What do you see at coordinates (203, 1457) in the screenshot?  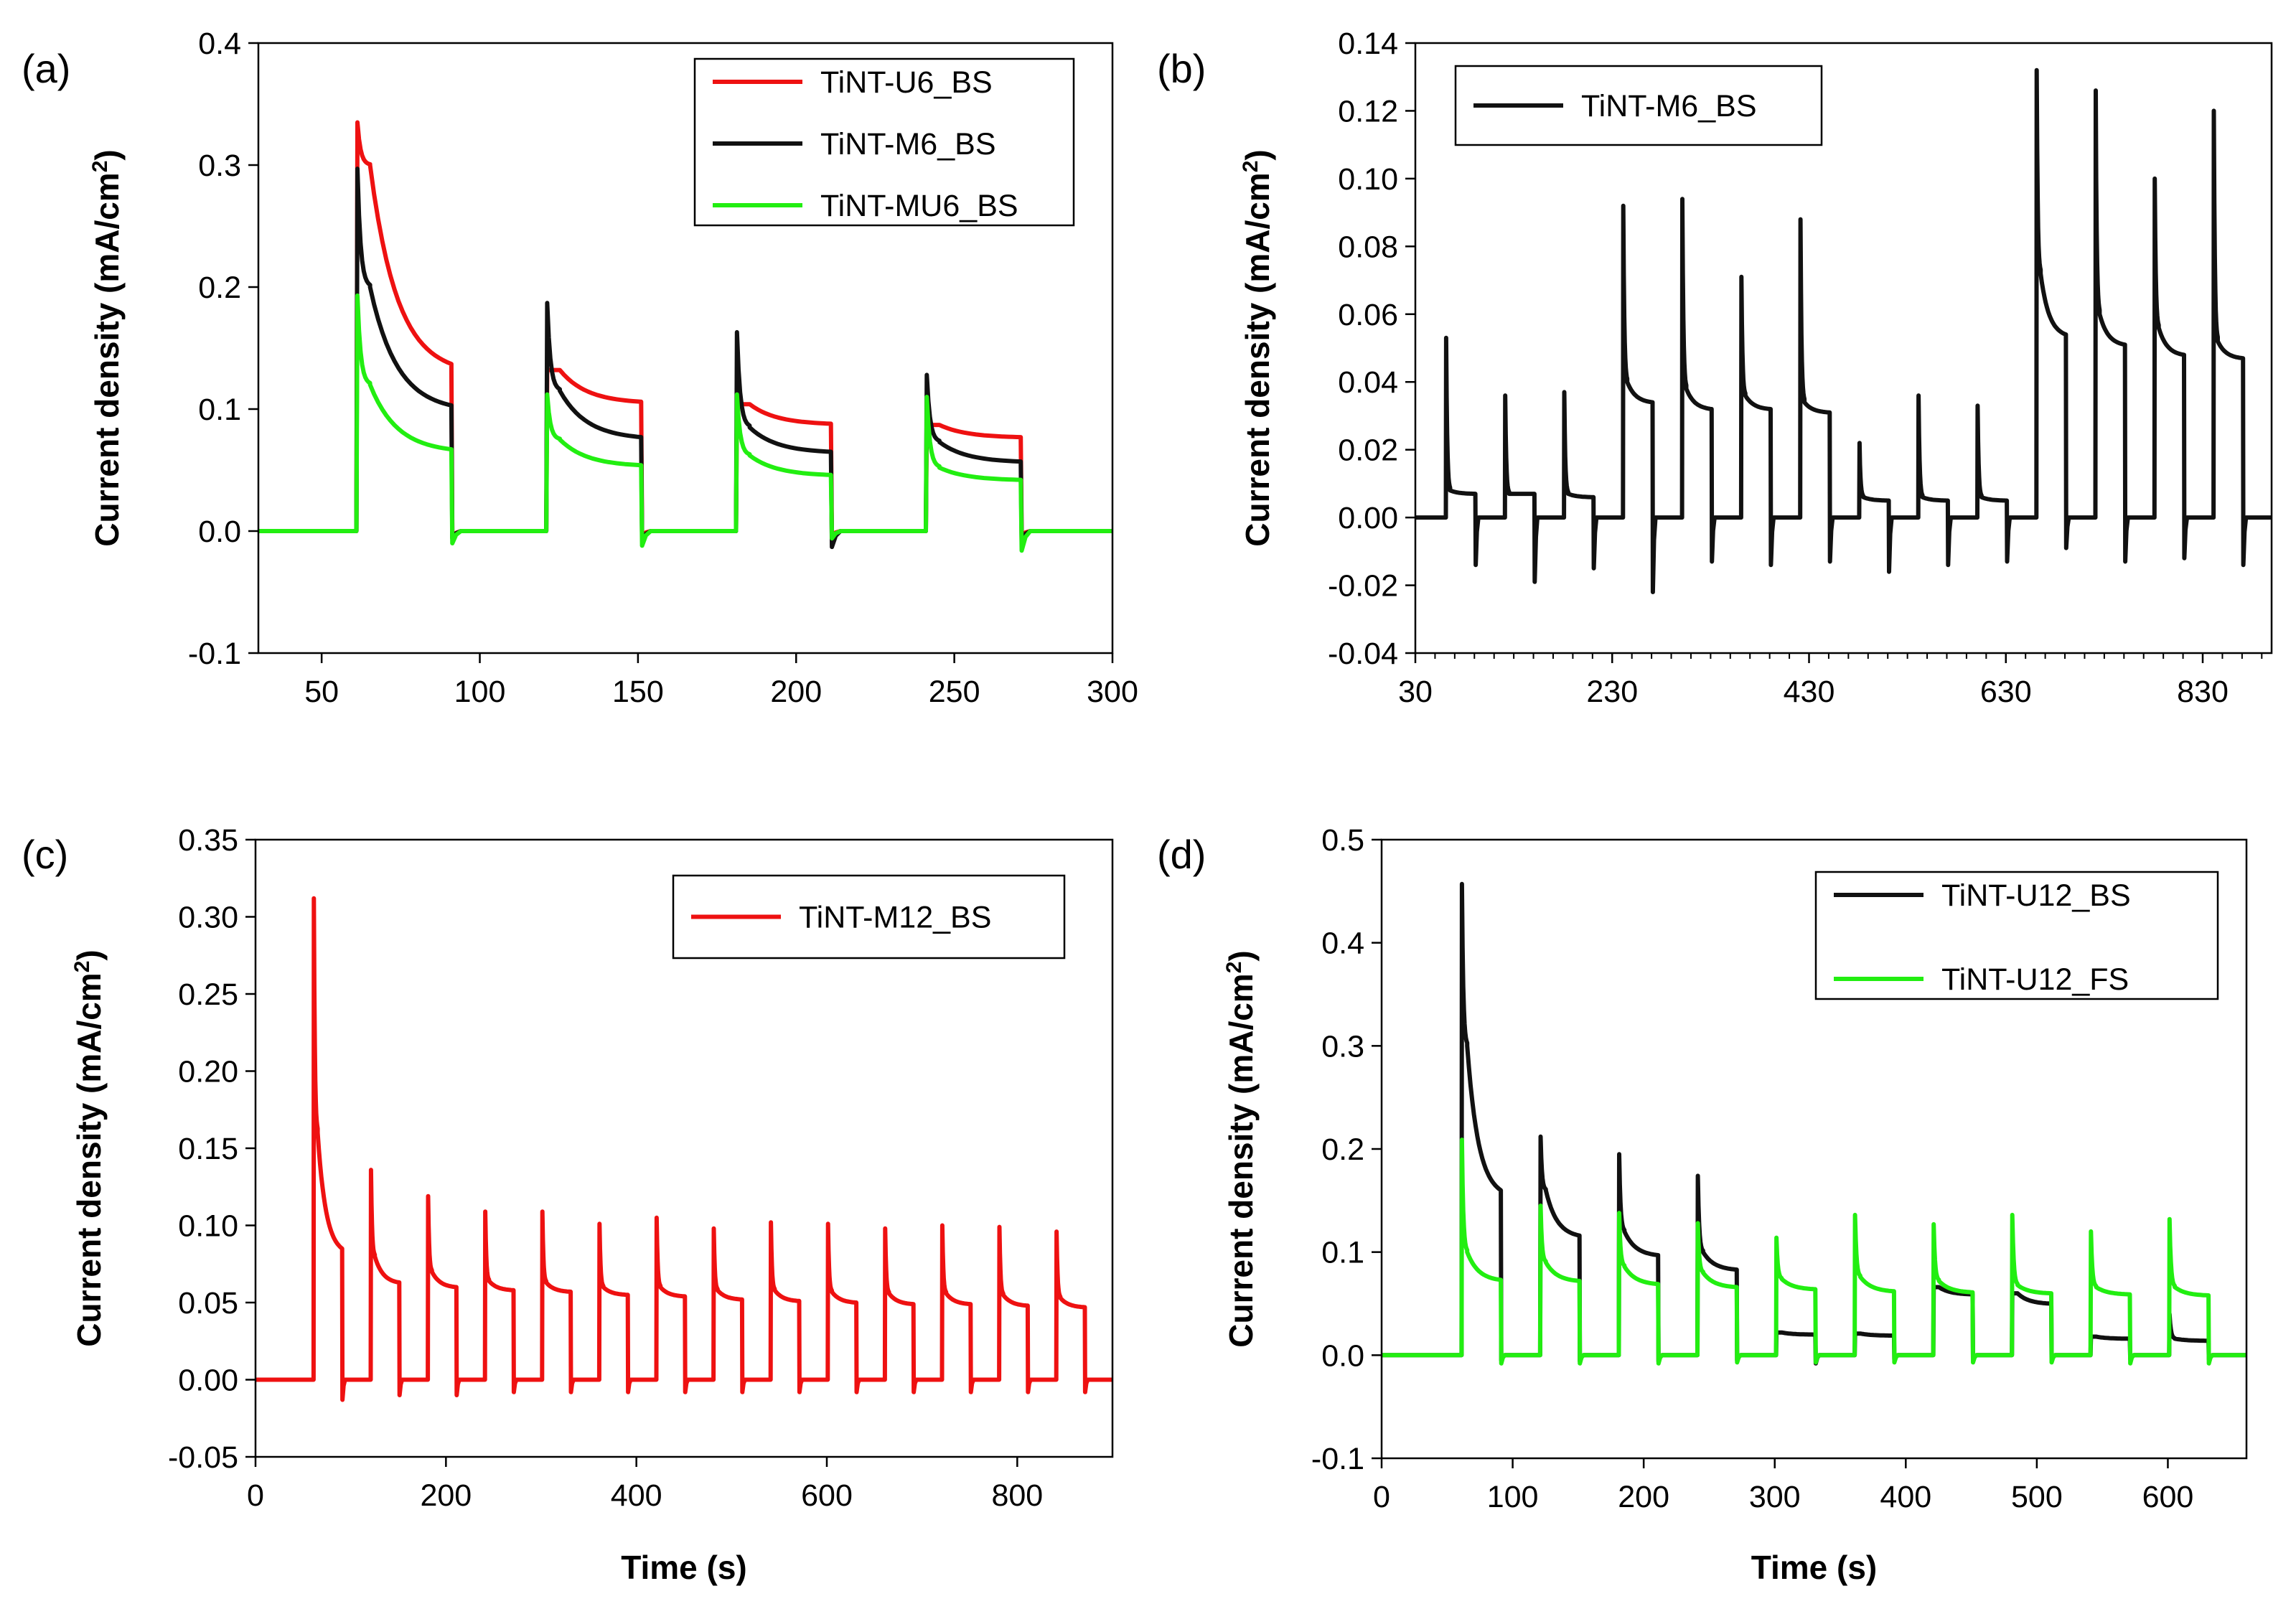 I see `y-tick-label: -0.05` at bounding box center [203, 1457].